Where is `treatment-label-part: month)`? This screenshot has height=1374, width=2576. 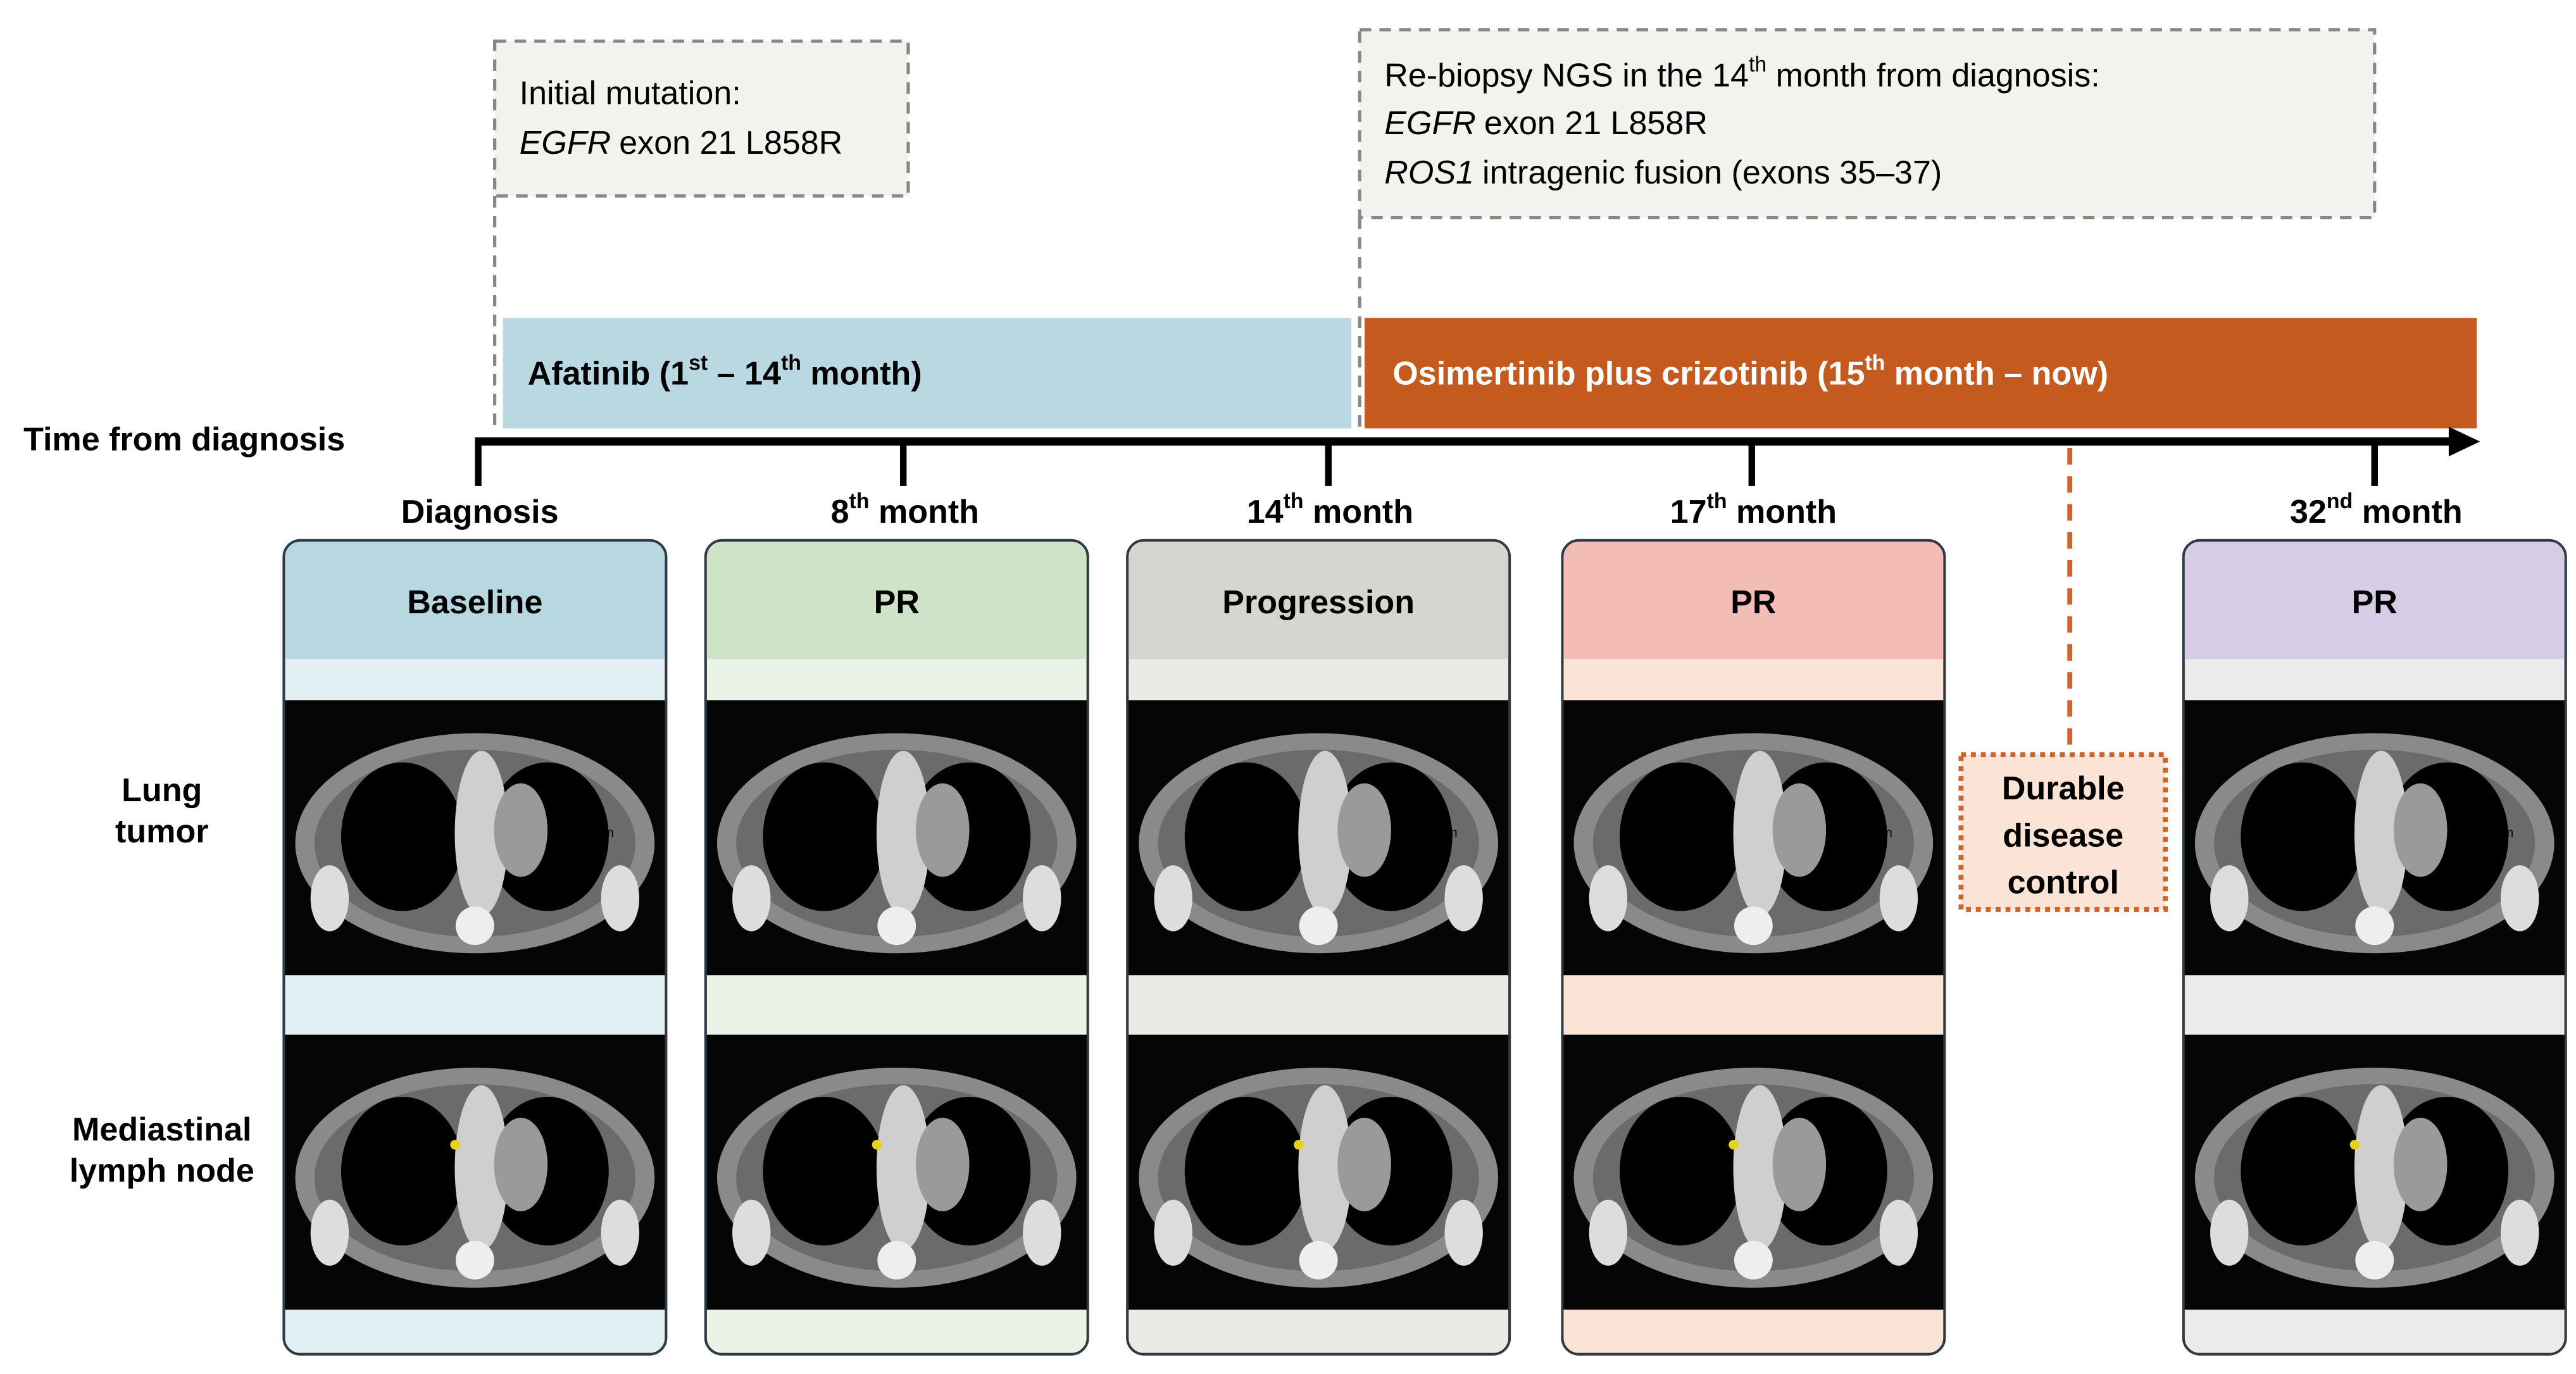
treatment-label-part: month) is located at coordinates (862, 373).